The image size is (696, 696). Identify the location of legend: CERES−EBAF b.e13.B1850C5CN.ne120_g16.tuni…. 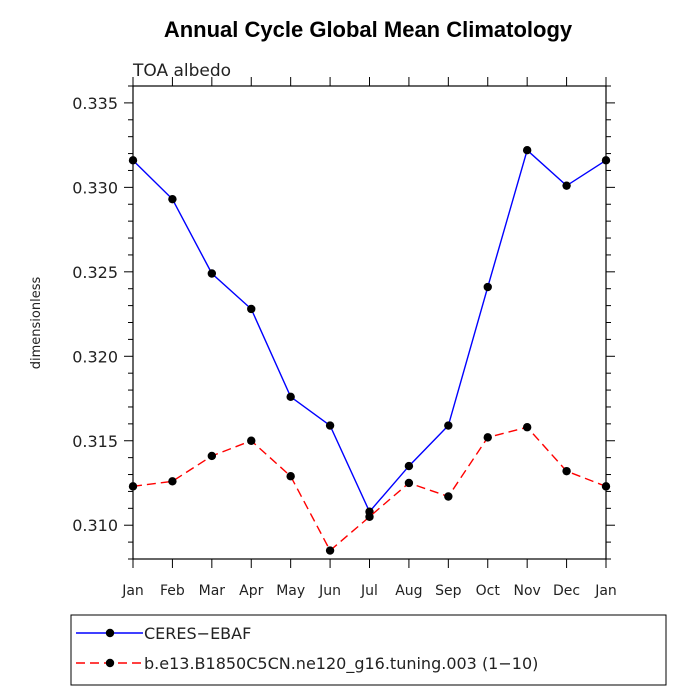
(368, 650).